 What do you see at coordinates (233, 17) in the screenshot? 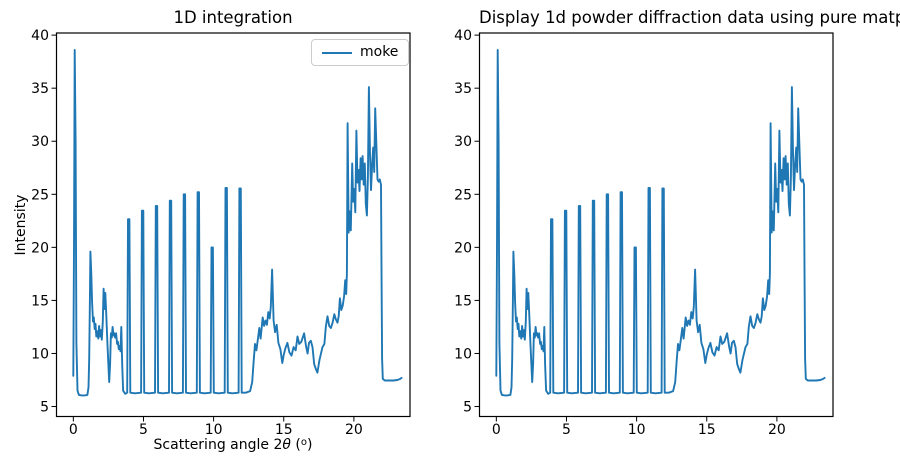
I see `left-plot-title: 1D integration` at bounding box center [233, 17].